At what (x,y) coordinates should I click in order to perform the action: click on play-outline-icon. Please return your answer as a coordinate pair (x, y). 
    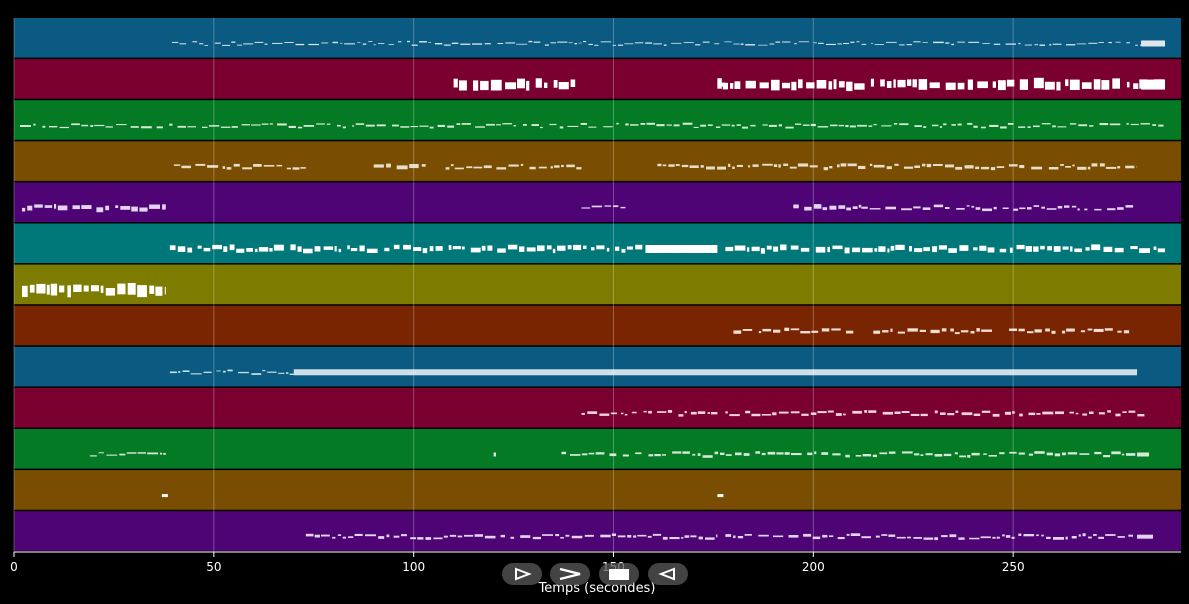
    Looking at the image, I should click on (523, 574).